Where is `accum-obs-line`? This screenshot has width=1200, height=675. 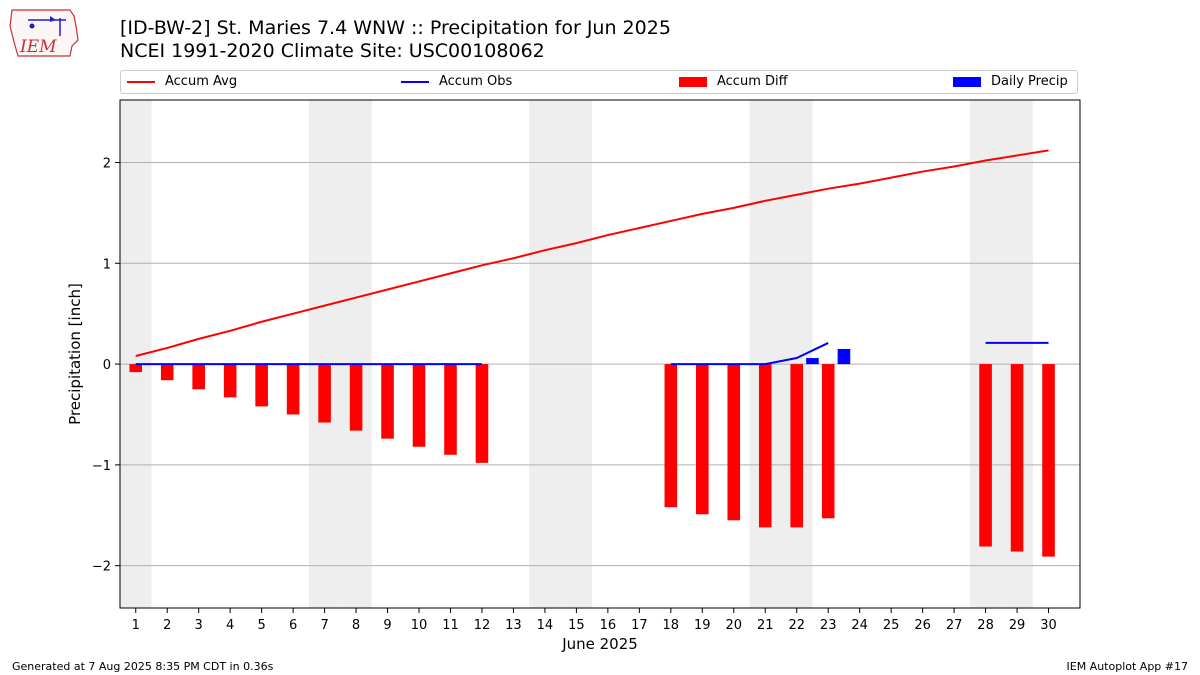 accum-obs-line is located at coordinates (749, 354).